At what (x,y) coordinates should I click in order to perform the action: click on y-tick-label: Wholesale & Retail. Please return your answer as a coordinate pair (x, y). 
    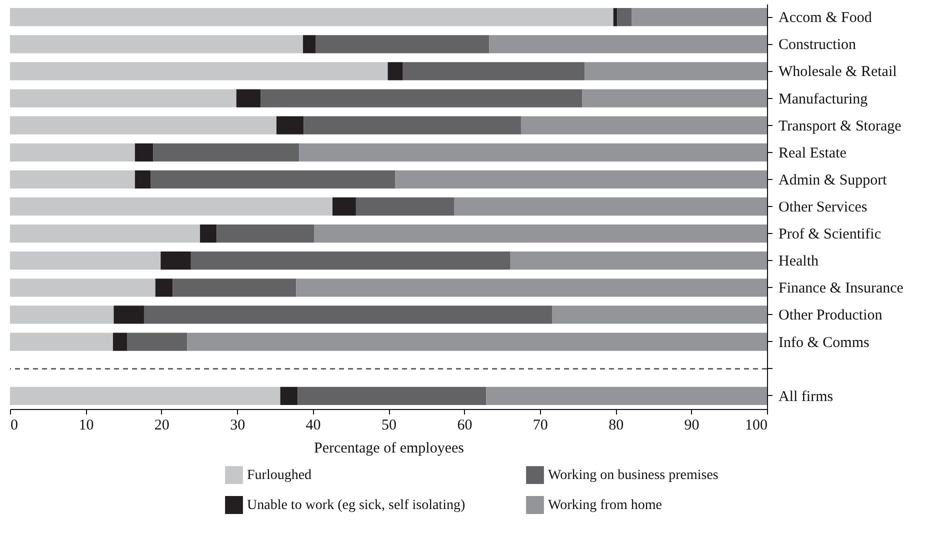
    Looking at the image, I should click on (837, 72).